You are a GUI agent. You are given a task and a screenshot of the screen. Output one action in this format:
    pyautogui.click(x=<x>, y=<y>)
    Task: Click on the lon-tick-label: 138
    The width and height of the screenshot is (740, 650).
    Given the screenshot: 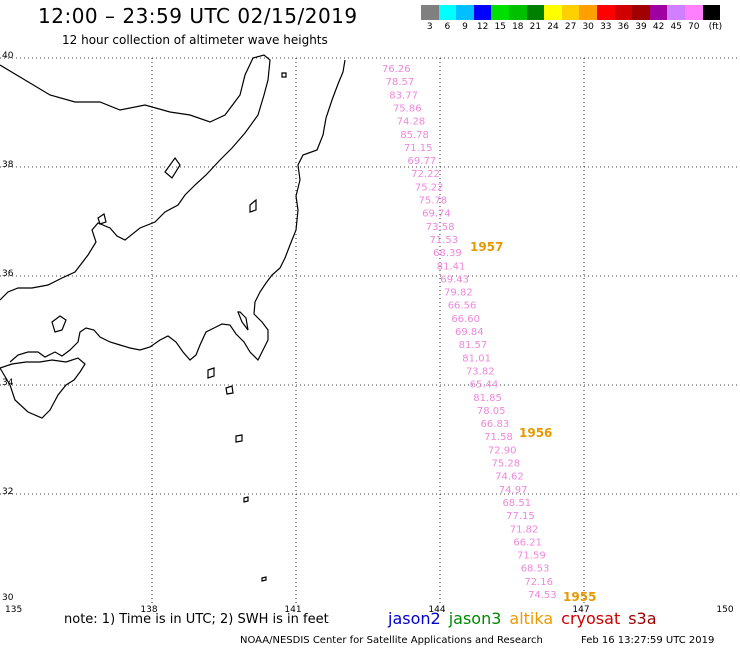 What is the action you would take?
    pyautogui.click(x=148, y=610)
    